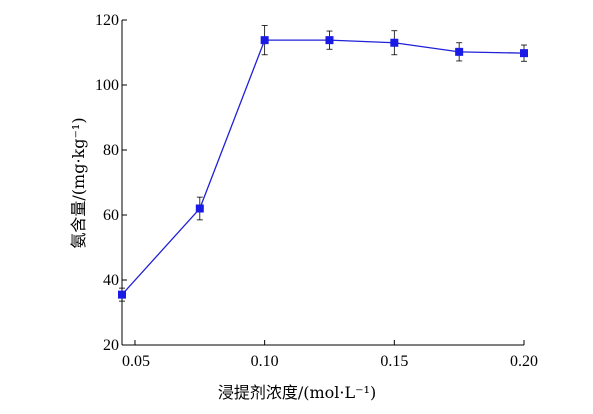 Image resolution: width=593 pixels, height=414 pixels. I want to click on x-axis-title: 浸提剂浓度/(mol·L⁻¹), so click(297, 392).